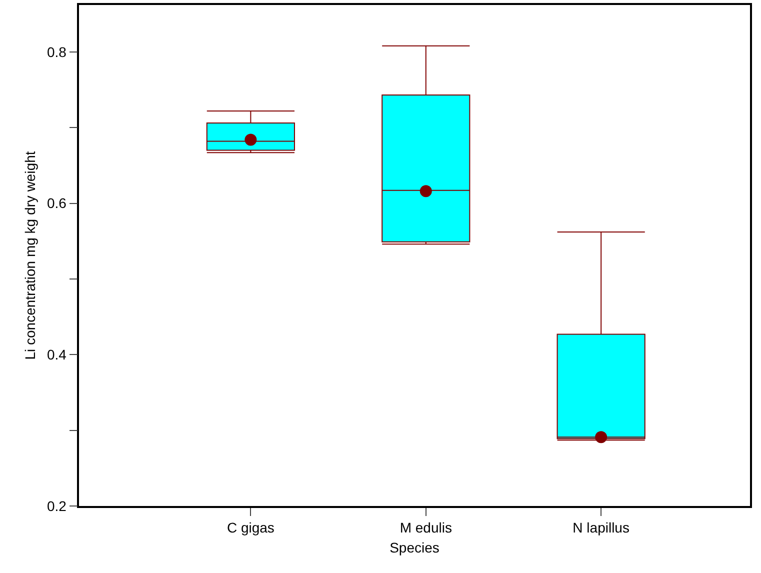 This screenshot has width=761, height=573. I want to click on x-tick-label: M edulis, so click(426, 528).